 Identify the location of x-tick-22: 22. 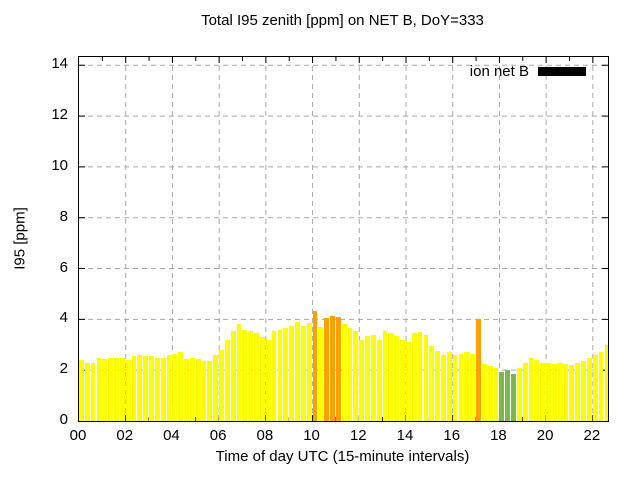
(592, 435).